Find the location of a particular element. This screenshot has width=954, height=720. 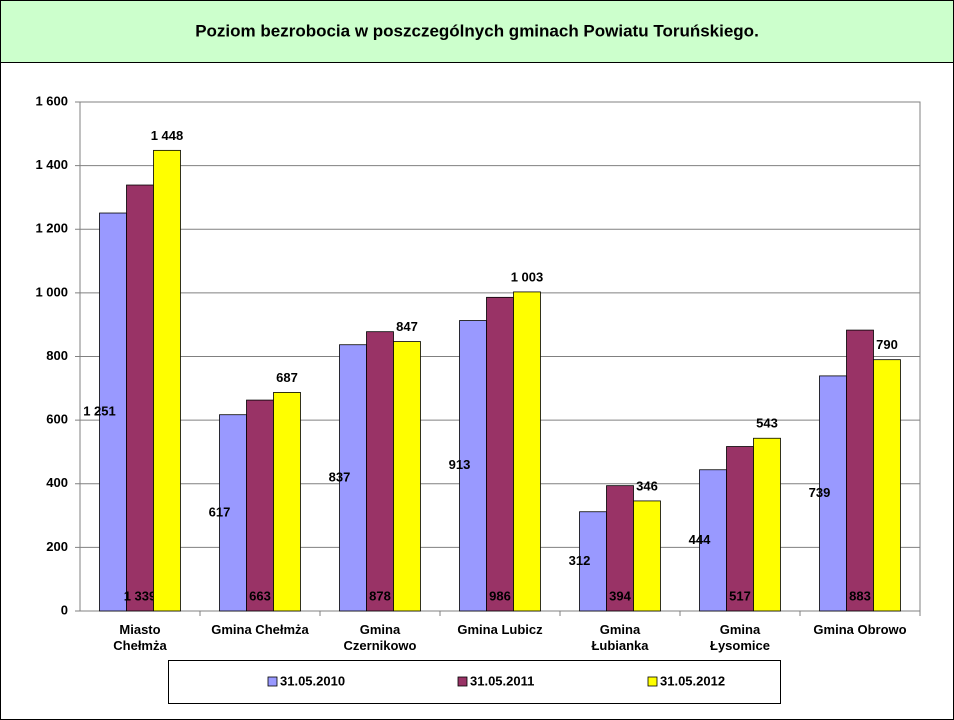

legend-label: 31.05.2010 is located at coordinates (312, 680).